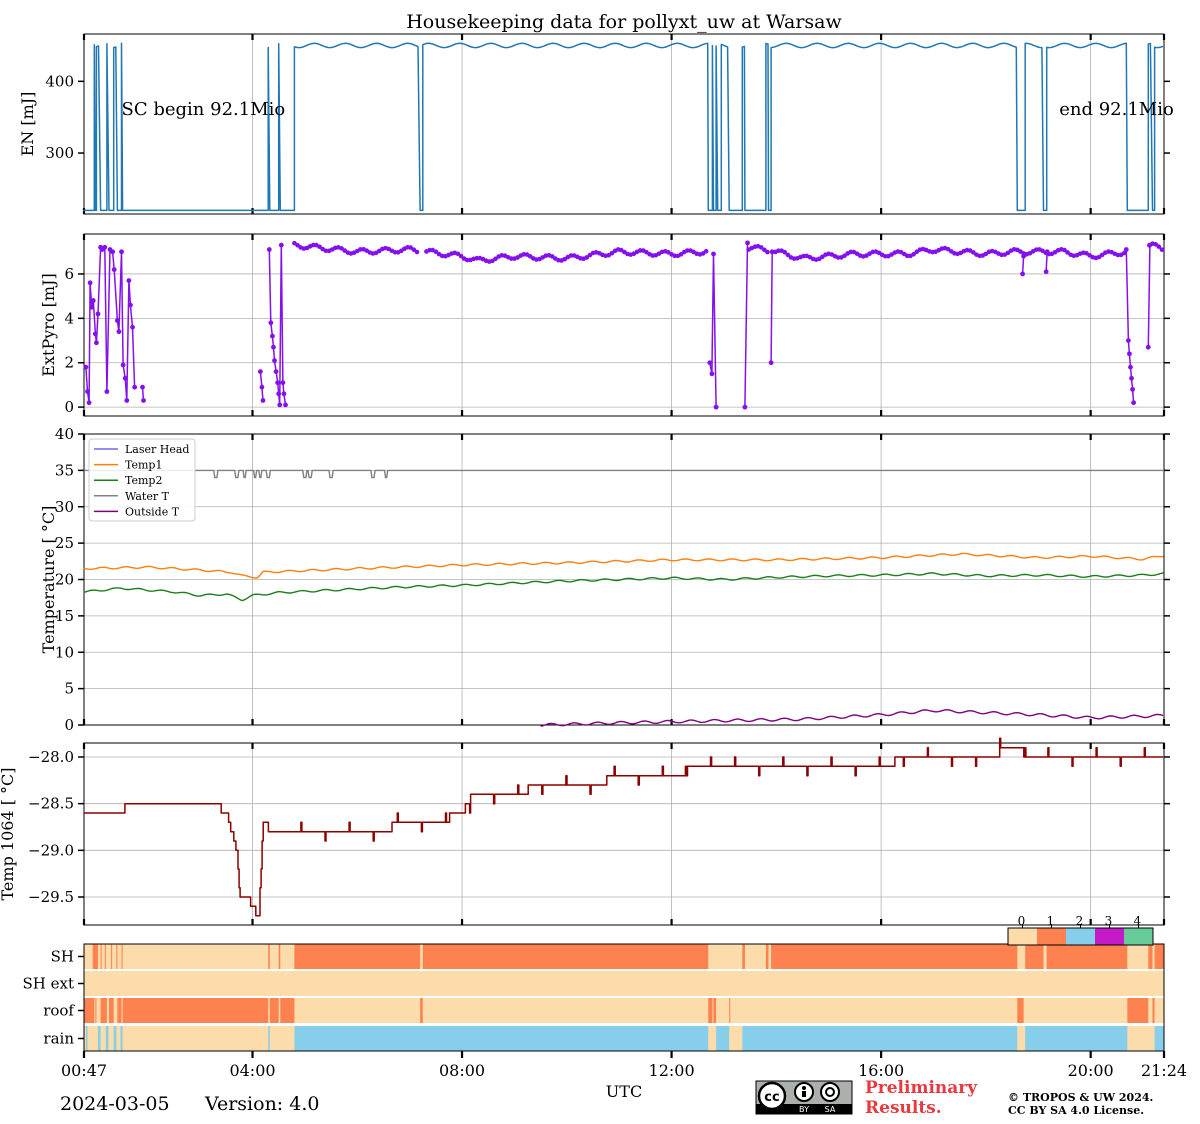 The width and height of the screenshot is (1200, 1124). I want to click on sa-icon, so click(830, 1092).